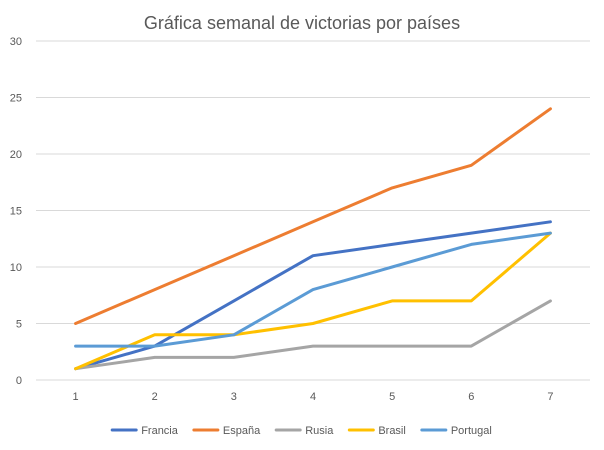 This screenshot has height=450, width=604. I want to click on y-tick-label-0: 0, so click(19, 381).